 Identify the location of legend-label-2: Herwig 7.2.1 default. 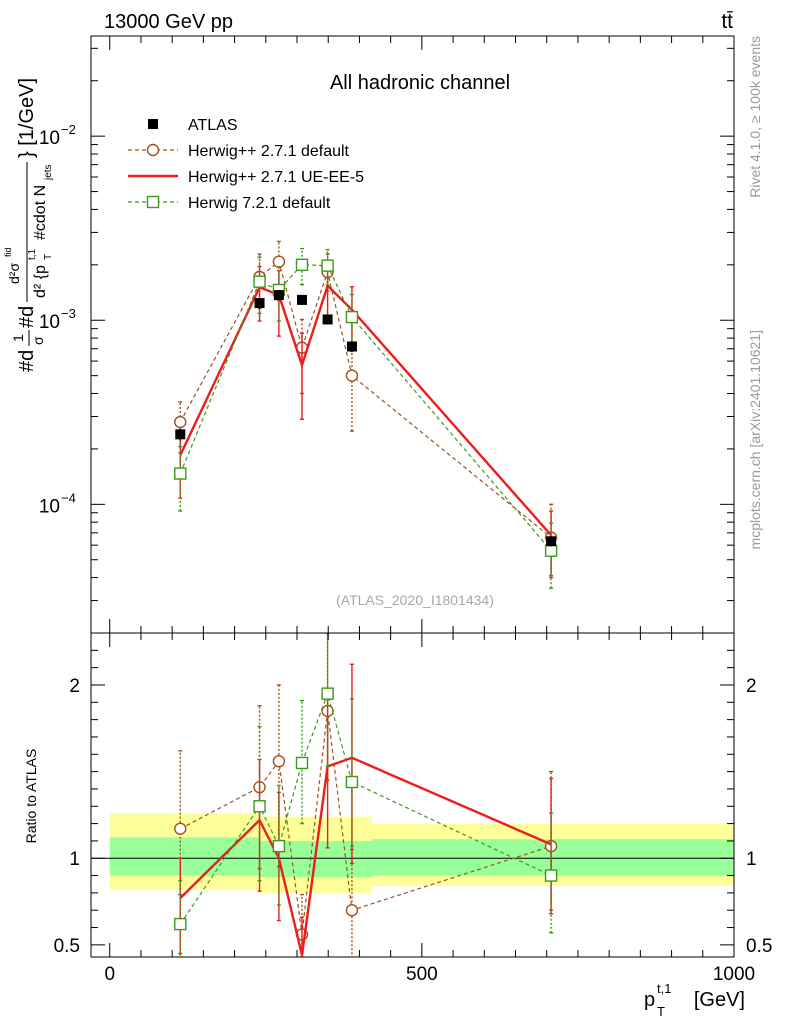
(259, 203).